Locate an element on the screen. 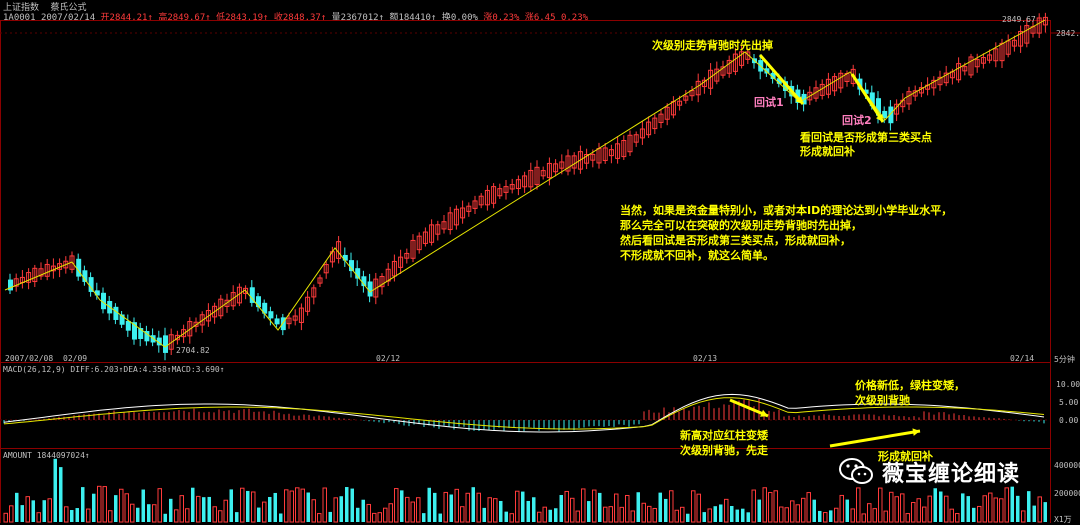 The height and width of the screenshot is (525, 1080). annotation-main-line-0: 当然，如果是资金量特别小，或者对本ID的理论达到小学毕业水平， is located at coordinates (786, 210).